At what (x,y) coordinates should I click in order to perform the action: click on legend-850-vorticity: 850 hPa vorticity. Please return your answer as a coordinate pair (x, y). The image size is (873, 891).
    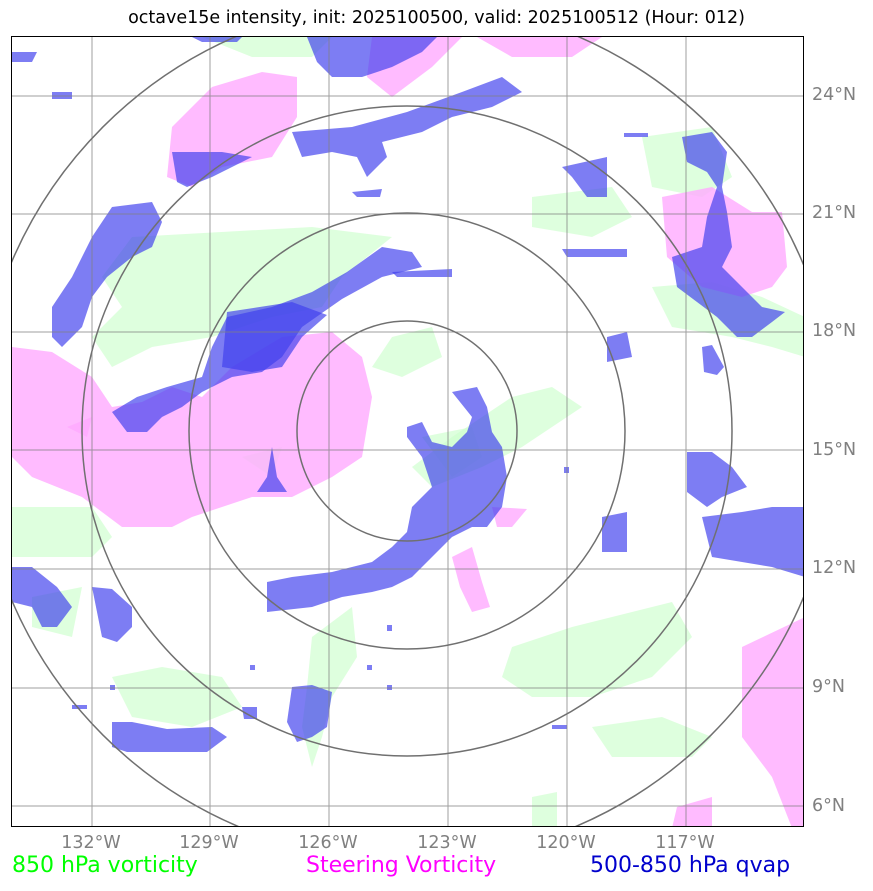
    Looking at the image, I should click on (105, 865).